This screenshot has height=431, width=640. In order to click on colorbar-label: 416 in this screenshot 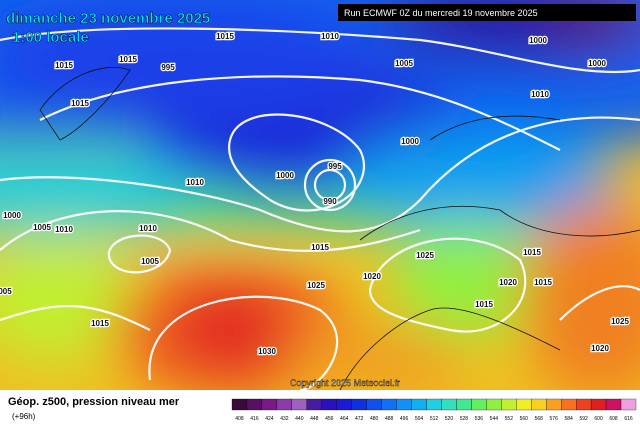, I will do `click(254, 419)`.